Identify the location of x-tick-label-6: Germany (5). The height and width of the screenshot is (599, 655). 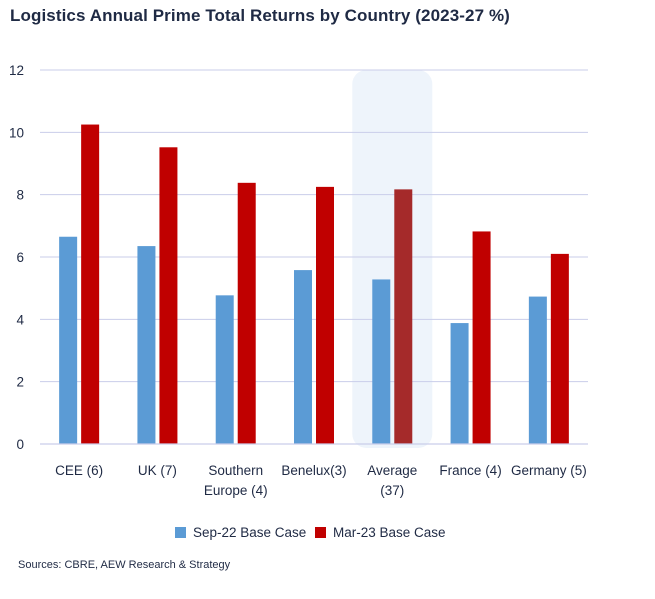
(549, 470).